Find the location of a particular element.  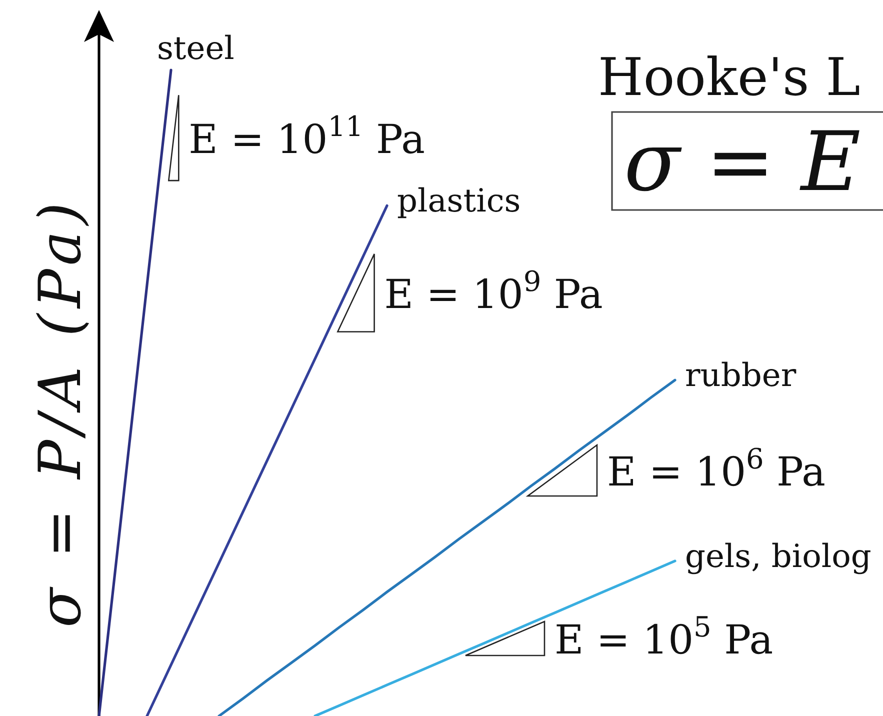

annotation: E = 10$^{5}$ Pa is located at coordinates (664, 637).